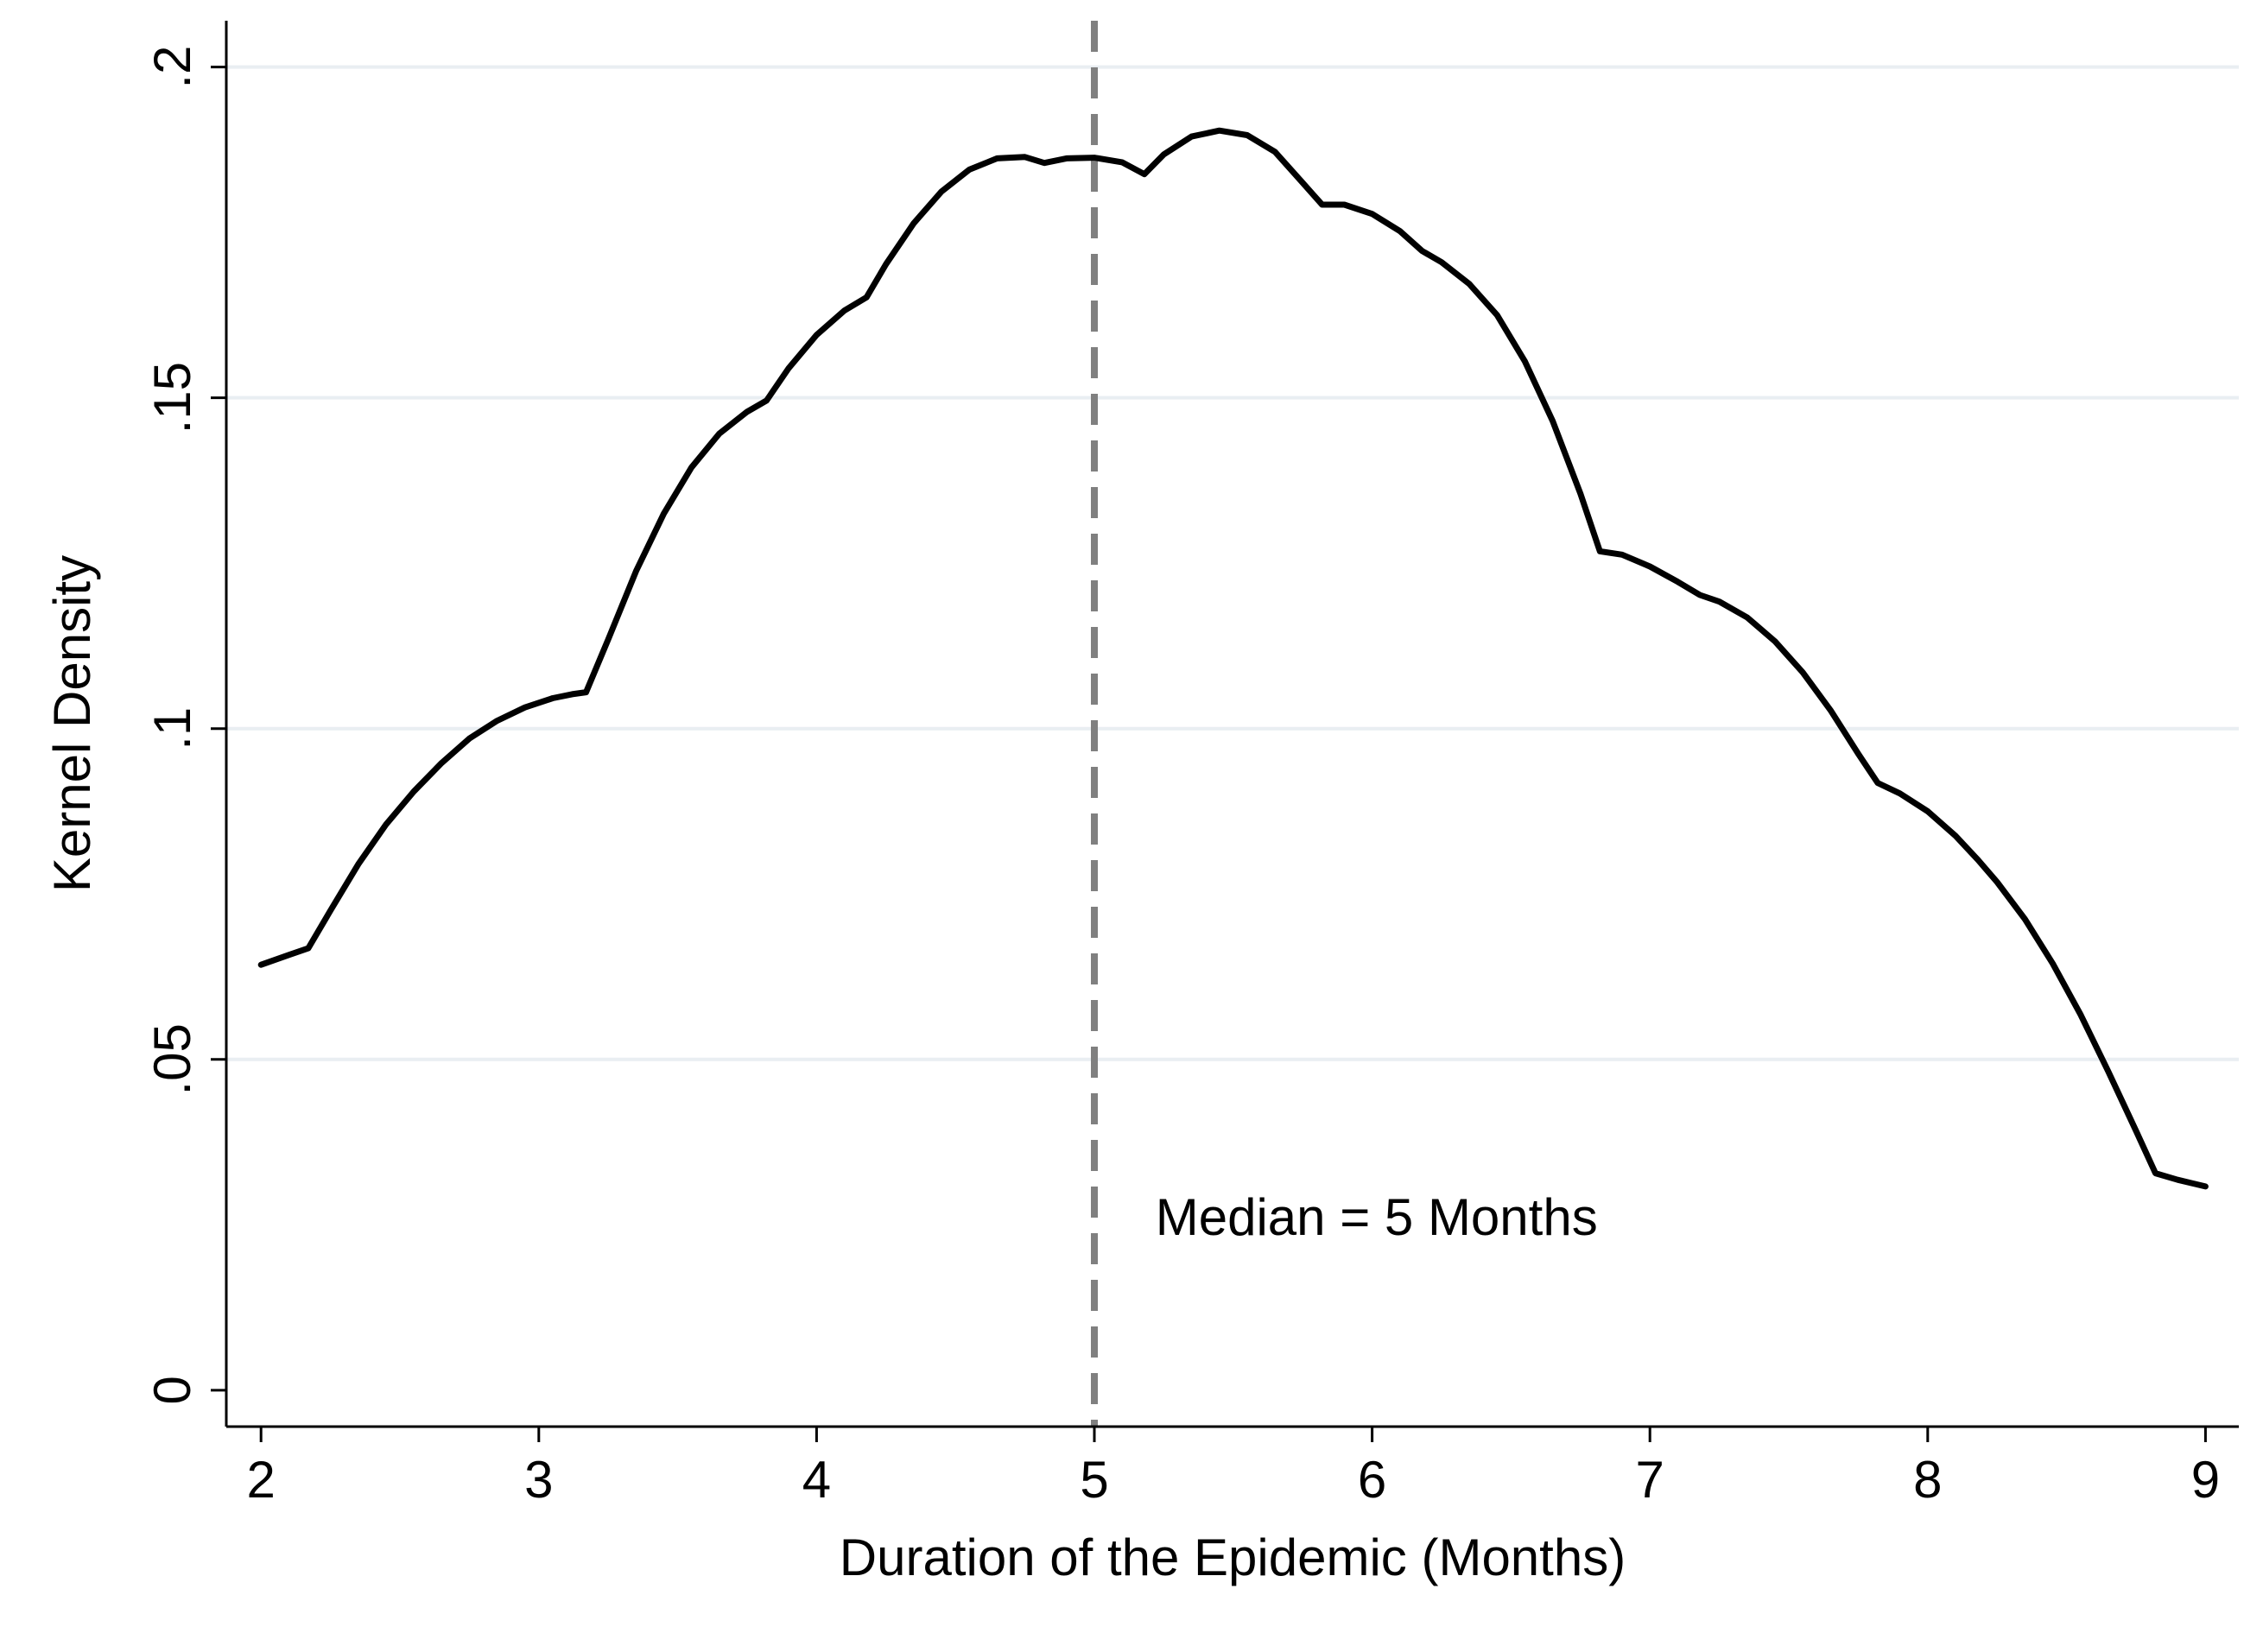 The width and height of the screenshot is (2263, 1652). I want to click on x-tick-label: 2, so click(261, 1480).